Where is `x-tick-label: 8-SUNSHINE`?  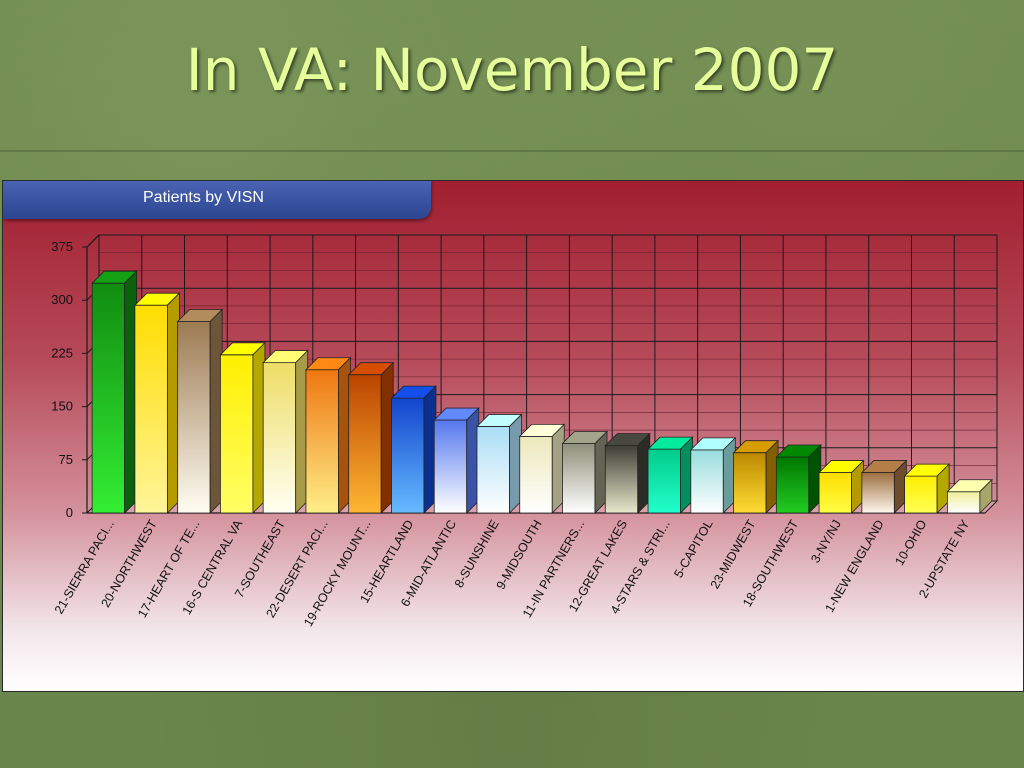 x-tick-label: 8-SUNSHINE is located at coordinates (477, 554).